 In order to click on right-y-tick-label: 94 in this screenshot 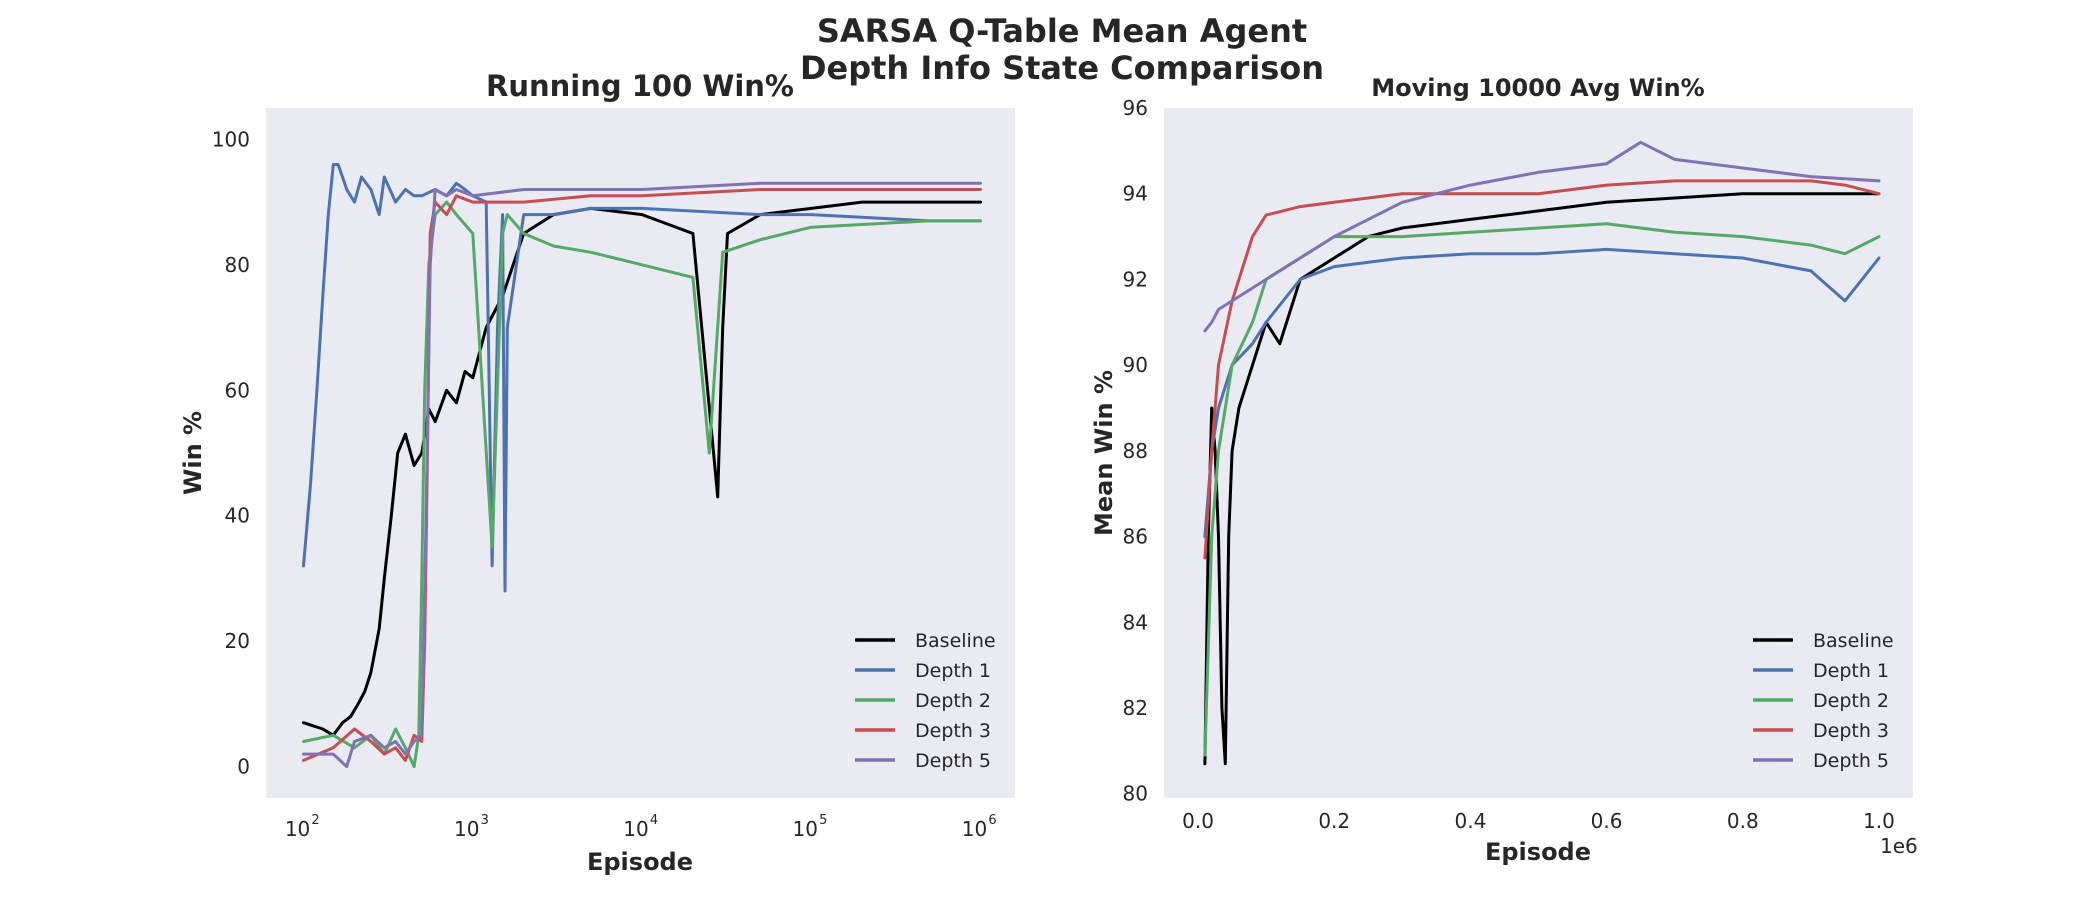, I will do `click(1135, 194)`.